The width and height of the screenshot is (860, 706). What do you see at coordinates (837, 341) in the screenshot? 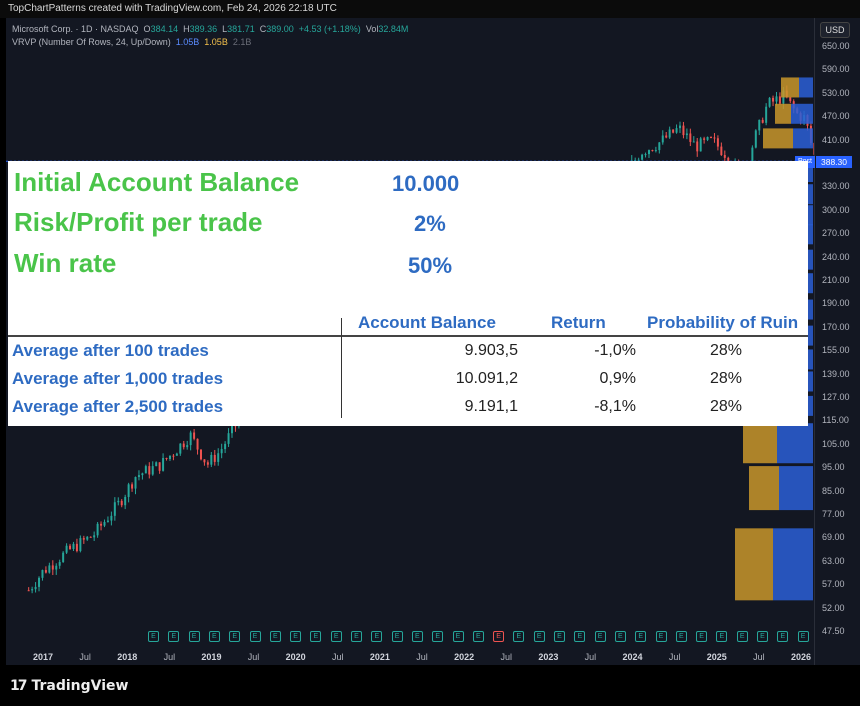
I see `price-axis` at bounding box center [837, 341].